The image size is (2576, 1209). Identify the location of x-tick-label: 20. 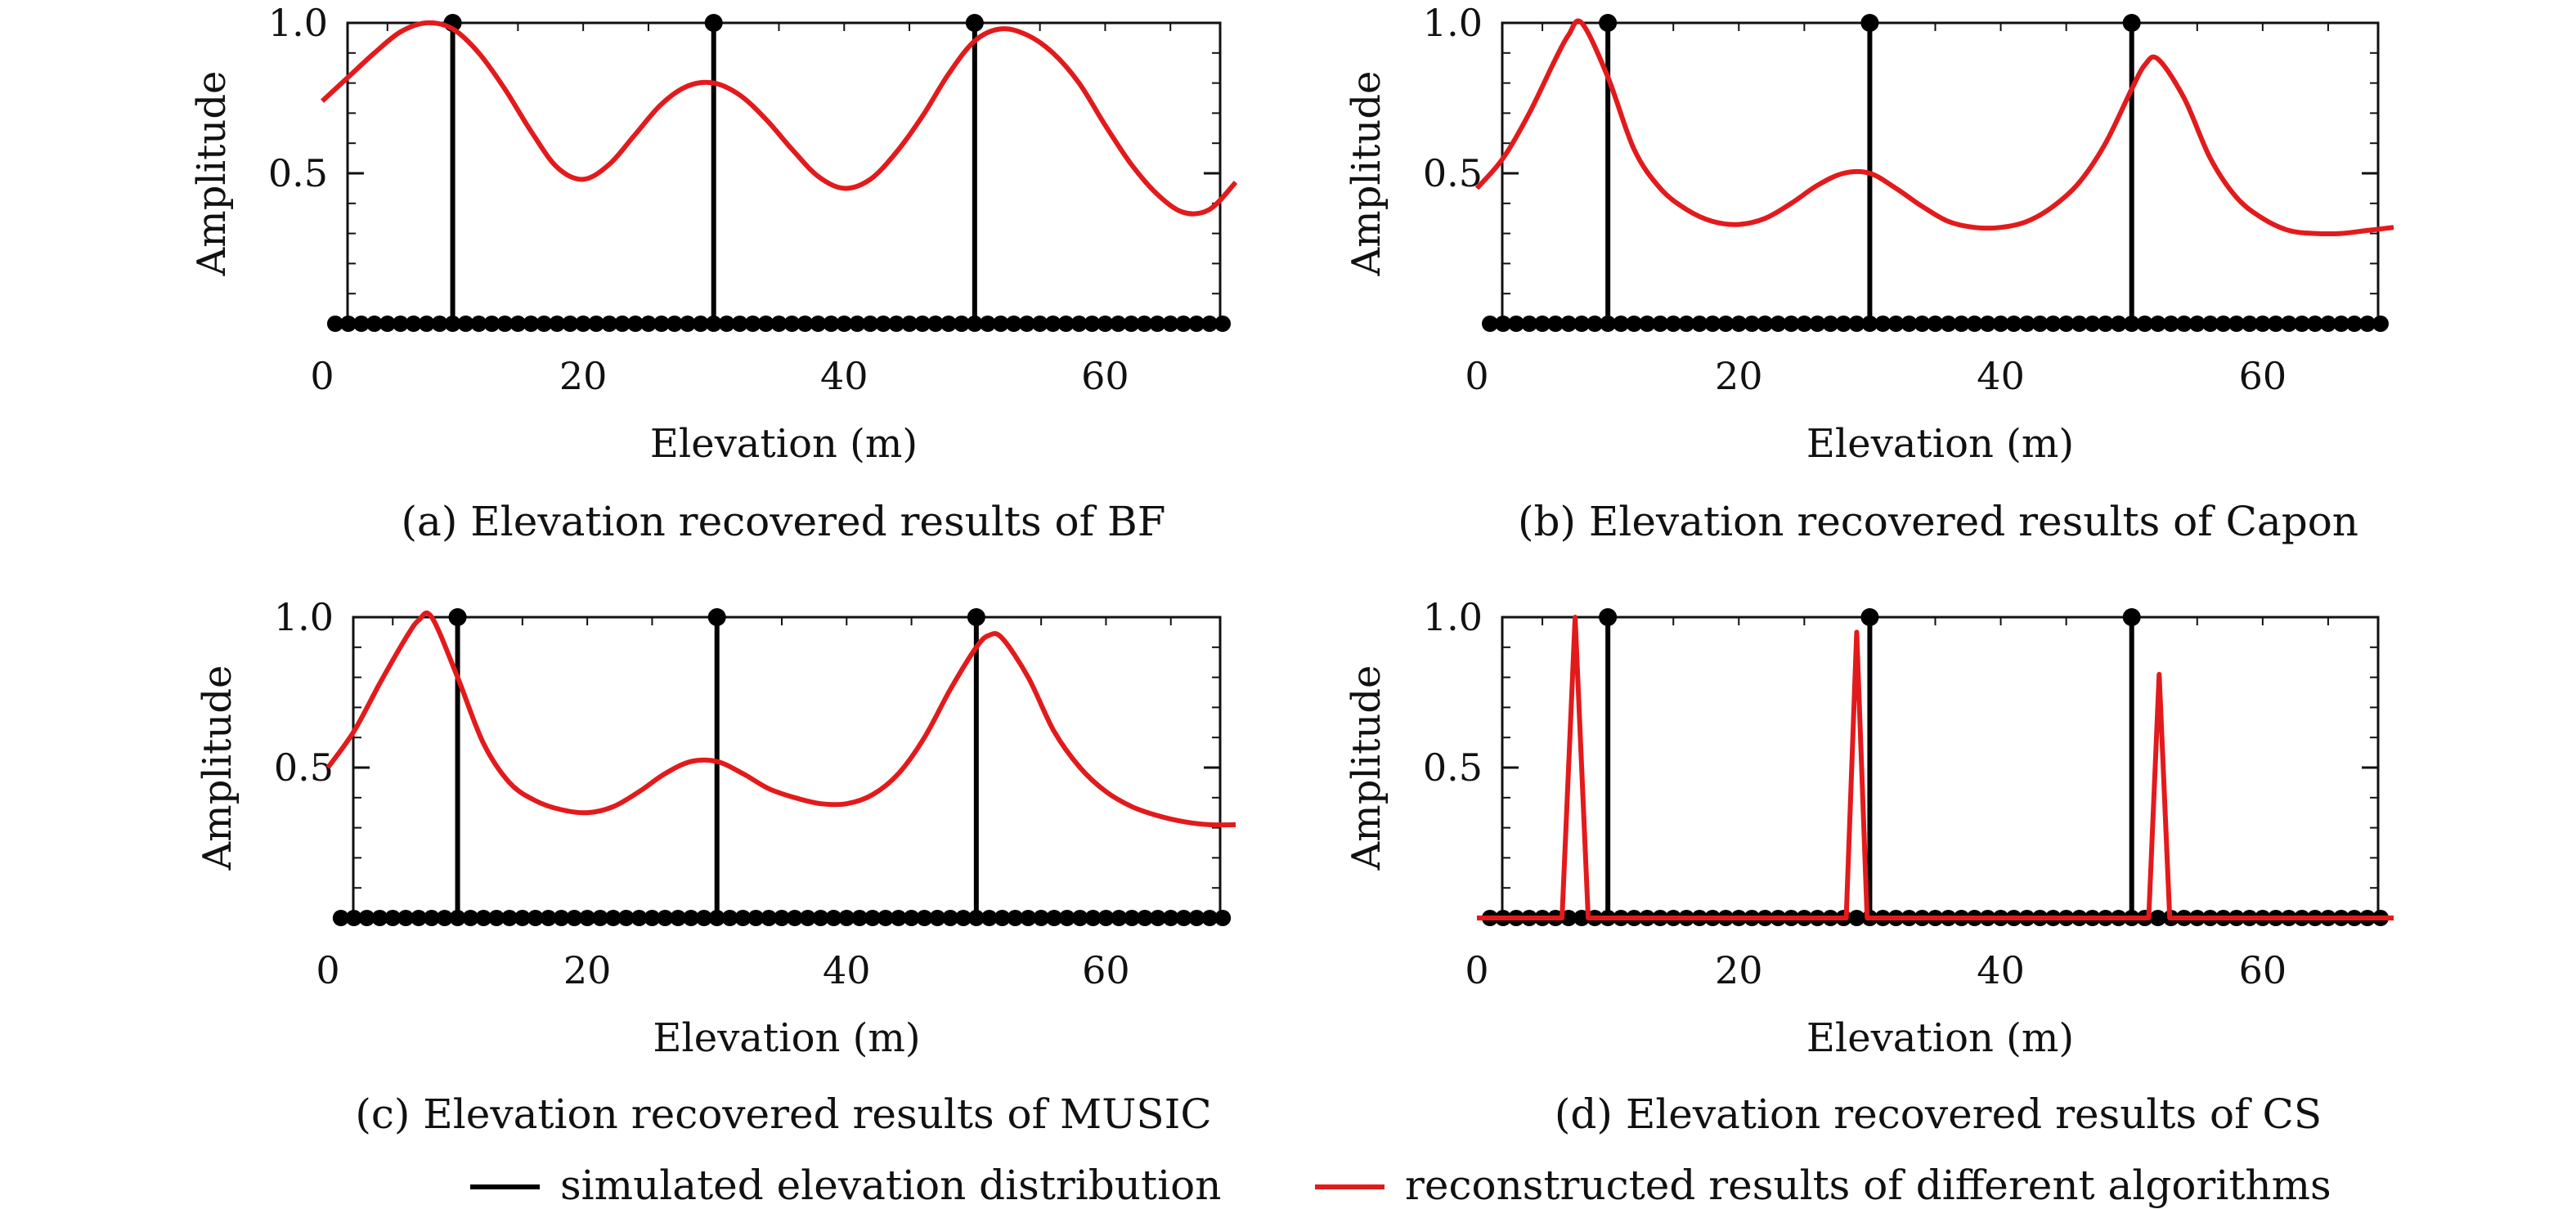
(587, 970).